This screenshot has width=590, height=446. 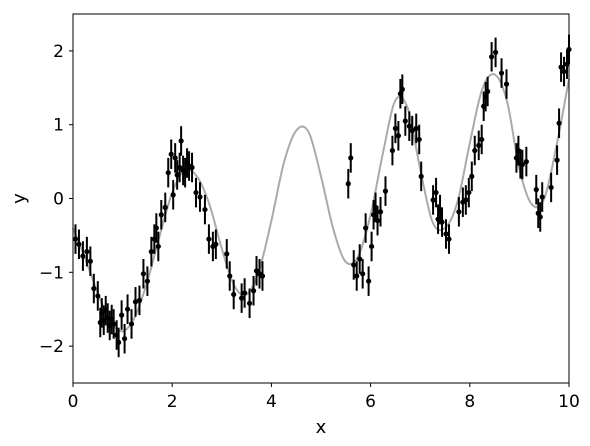 What do you see at coordinates (73, 402) in the screenshot?
I see `x-tick-label: 0` at bounding box center [73, 402].